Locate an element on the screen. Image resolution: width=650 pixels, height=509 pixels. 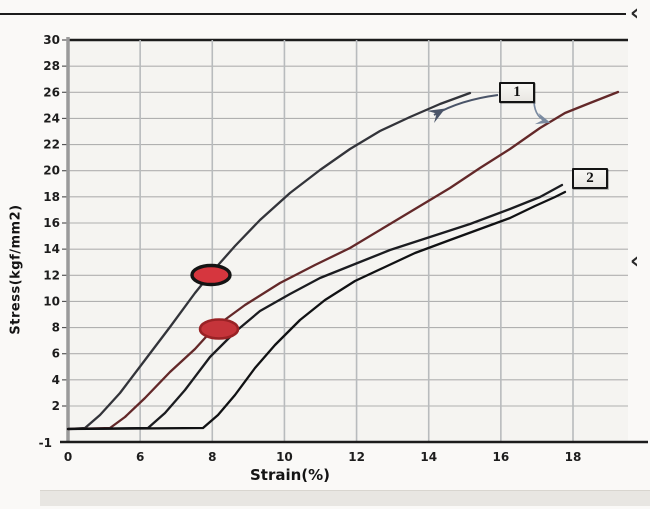
y-axis-title: Stress(kgf/mm2) is located at coordinates (16, 269).